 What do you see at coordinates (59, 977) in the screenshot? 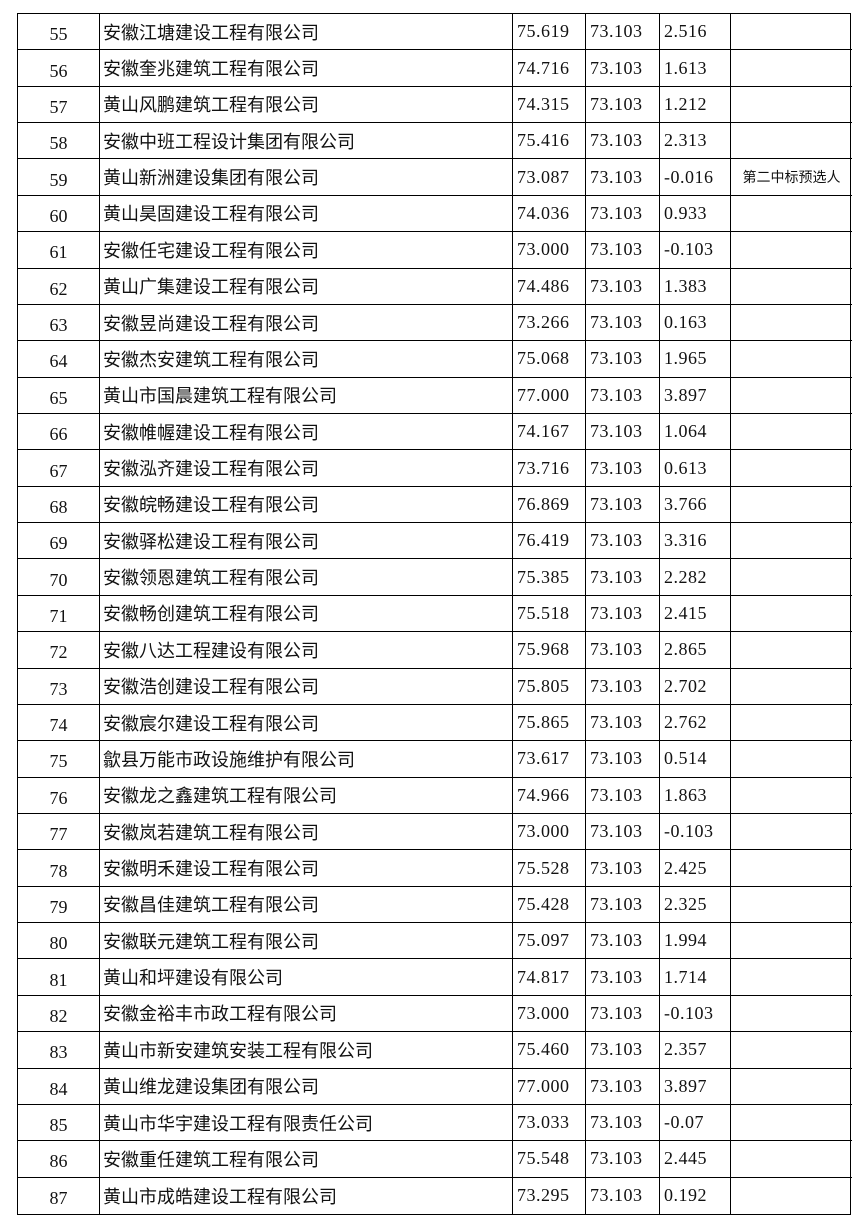
I see `row-number: 81` at bounding box center [59, 977].